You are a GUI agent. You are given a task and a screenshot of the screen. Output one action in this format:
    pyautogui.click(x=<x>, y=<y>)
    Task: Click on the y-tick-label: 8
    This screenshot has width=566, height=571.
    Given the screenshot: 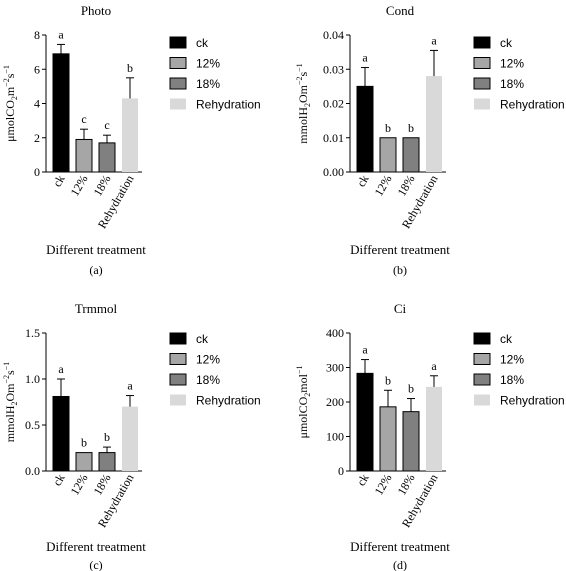 What is the action you would take?
    pyautogui.click(x=37, y=35)
    